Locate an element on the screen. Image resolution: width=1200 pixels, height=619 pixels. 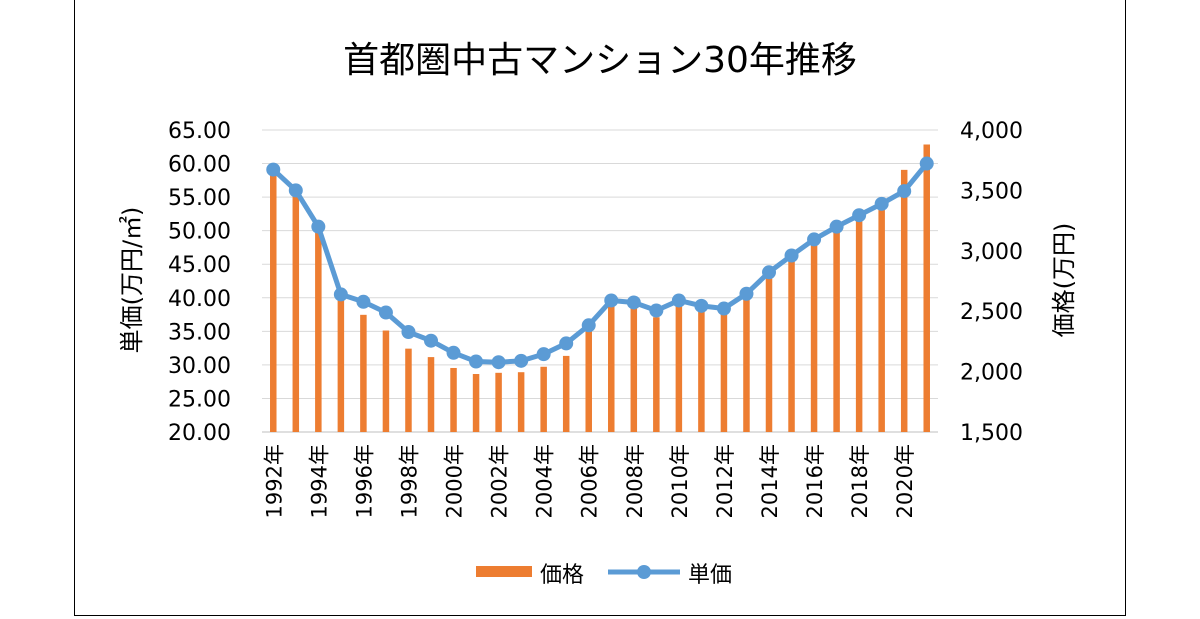
legend-swatch-unit-price-marker is located at coordinates (644, 572).